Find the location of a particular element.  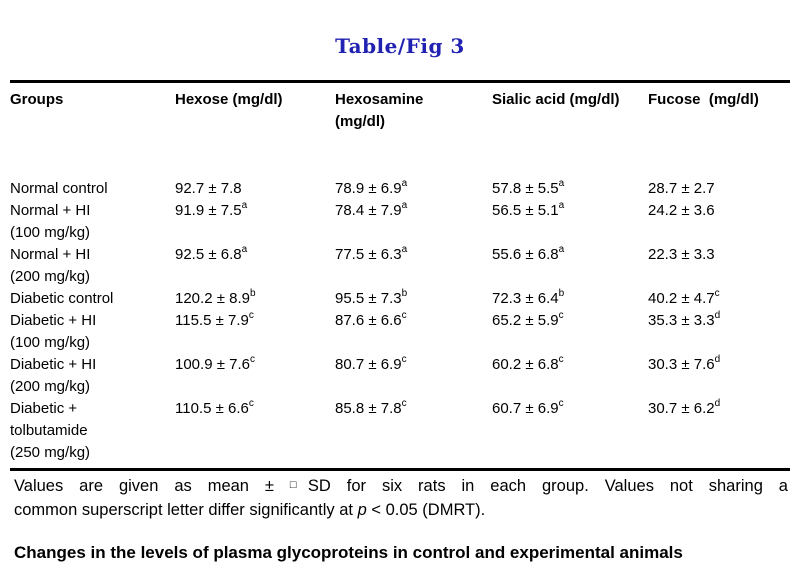

col-header-groups: Groups is located at coordinates (37, 99).